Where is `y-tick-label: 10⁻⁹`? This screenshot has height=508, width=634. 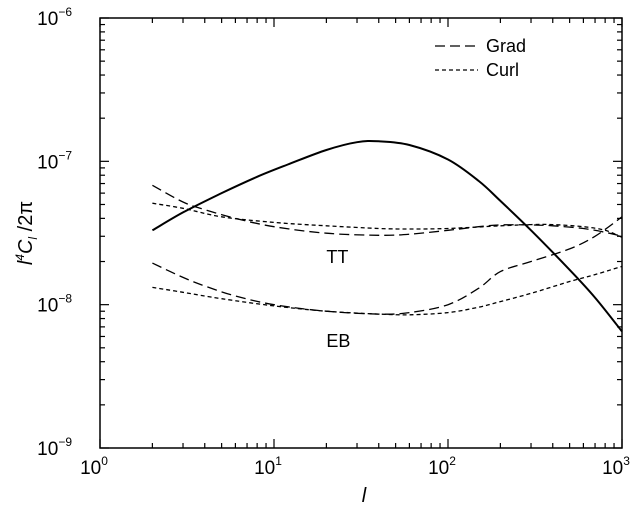
y-tick-label: 10⁻⁹ is located at coordinates (54, 447).